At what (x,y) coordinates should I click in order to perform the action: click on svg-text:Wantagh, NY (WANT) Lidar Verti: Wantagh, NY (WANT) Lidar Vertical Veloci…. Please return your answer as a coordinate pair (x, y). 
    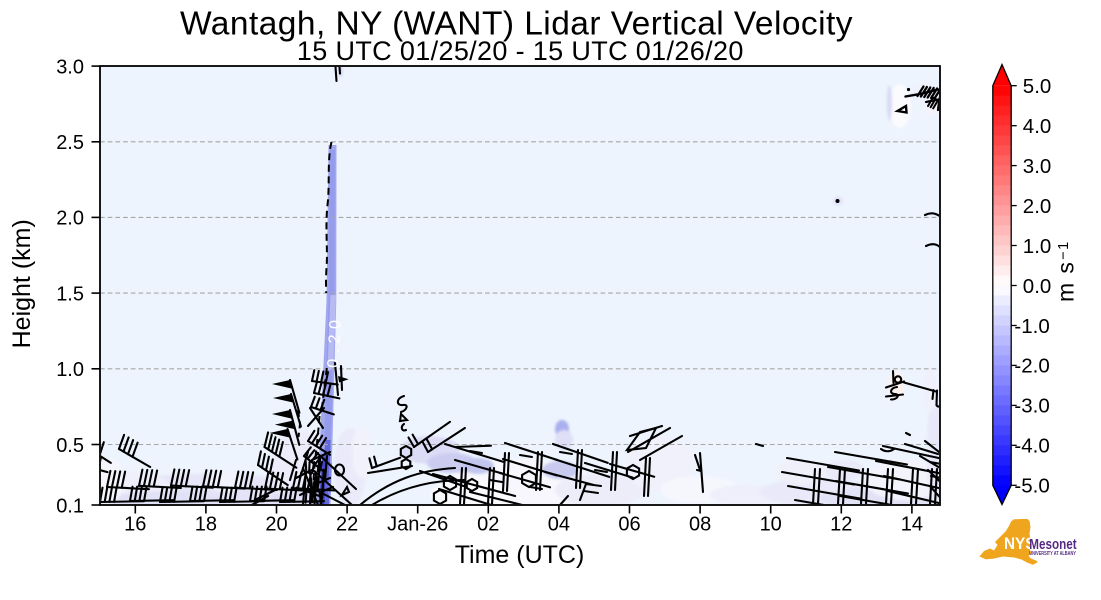
    Looking at the image, I should click on (516, 24).